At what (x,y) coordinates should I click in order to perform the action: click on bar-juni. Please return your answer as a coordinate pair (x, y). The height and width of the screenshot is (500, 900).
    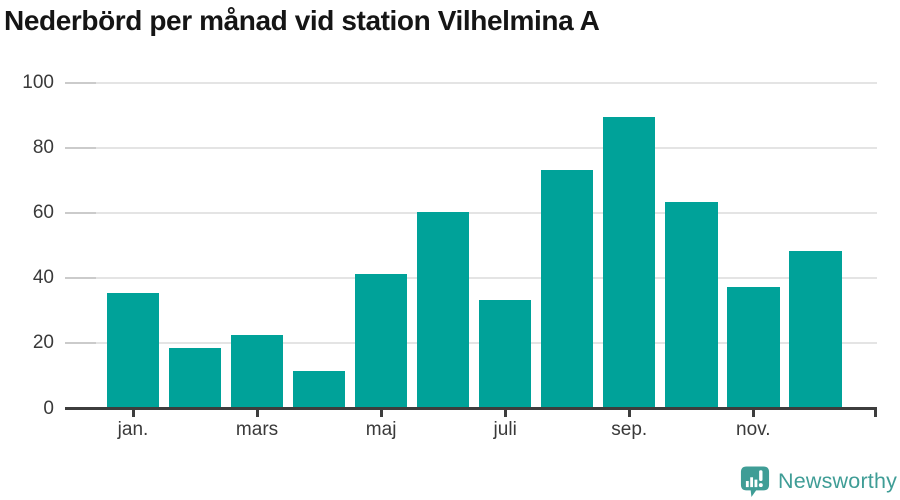
    Looking at the image, I should click on (443, 309).